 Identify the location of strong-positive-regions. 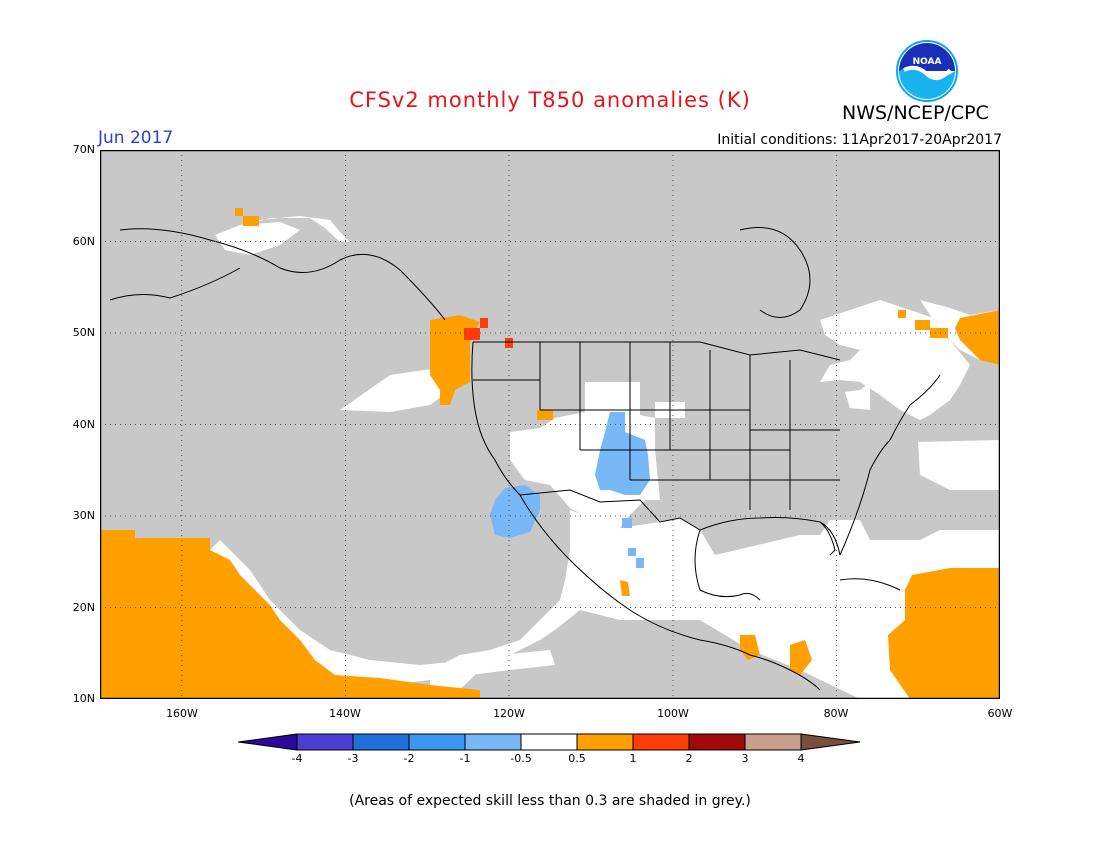
(488, 333).